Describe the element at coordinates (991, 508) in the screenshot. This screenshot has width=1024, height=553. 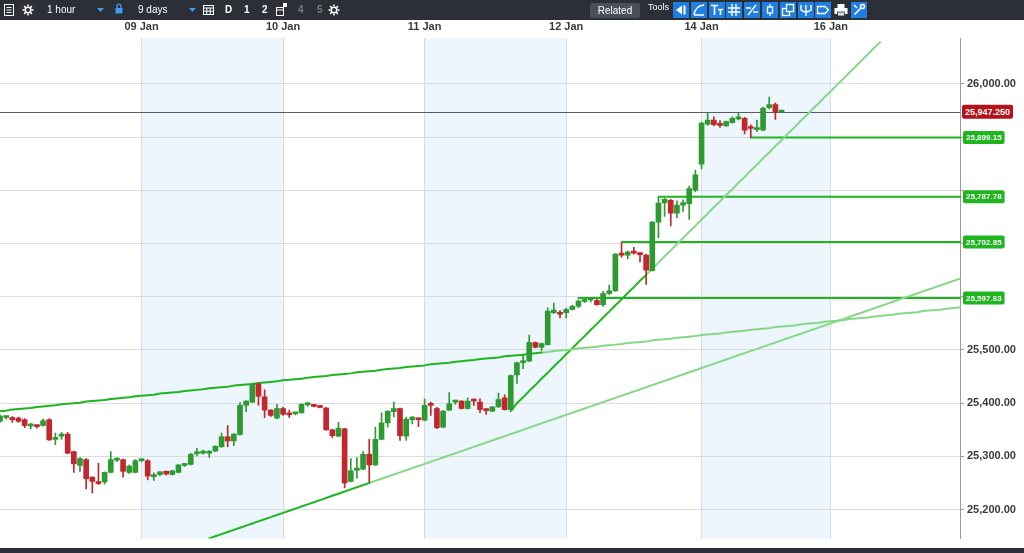
I see `y-tick-label: 25,200.00` at that location.